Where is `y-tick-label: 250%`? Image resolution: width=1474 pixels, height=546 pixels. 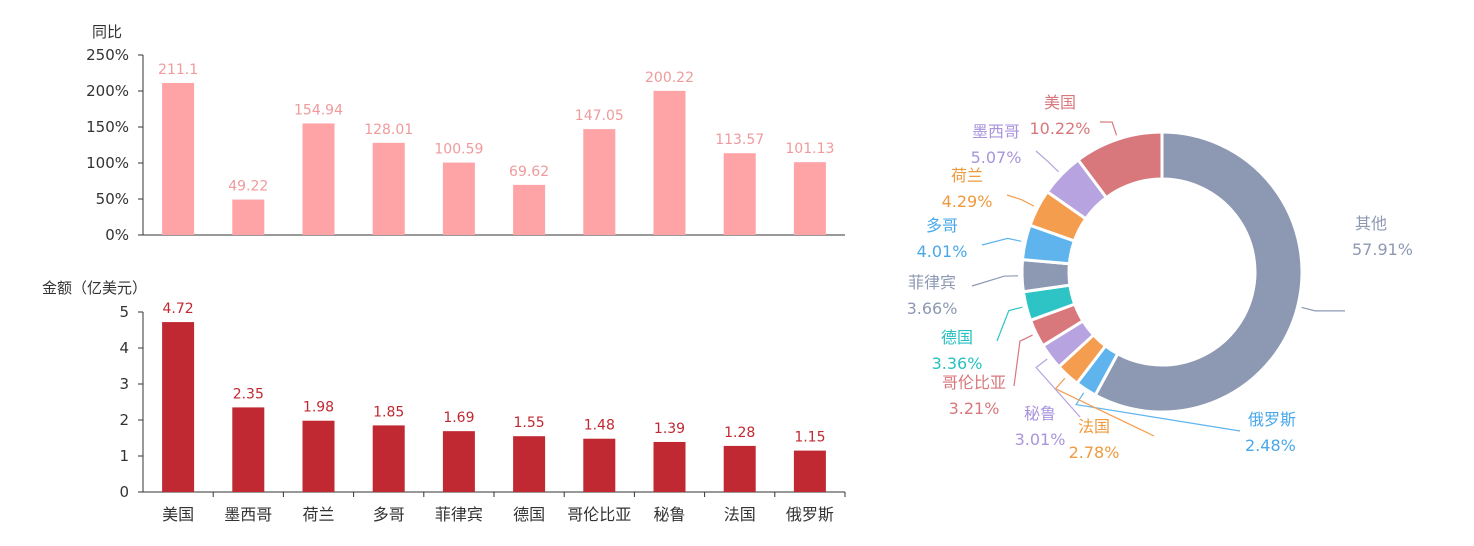 y-tick-label: 250% is located at coordinates (107, 55).